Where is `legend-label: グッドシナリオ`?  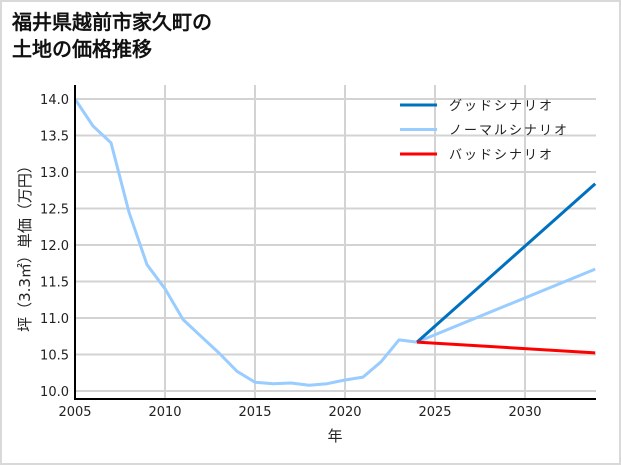
legend-label: グッドシナリオ is located at coordinates (501, 106).